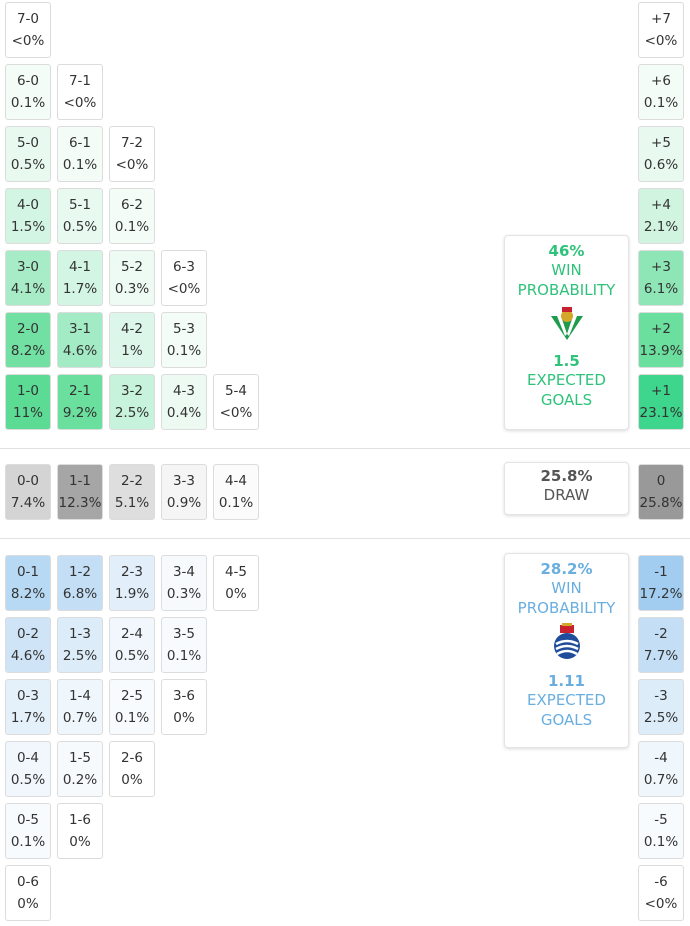  What do you see at coordinates (28, 329) in the screenshot?
I see `score: 2-0` at bounding box center [28, 329].